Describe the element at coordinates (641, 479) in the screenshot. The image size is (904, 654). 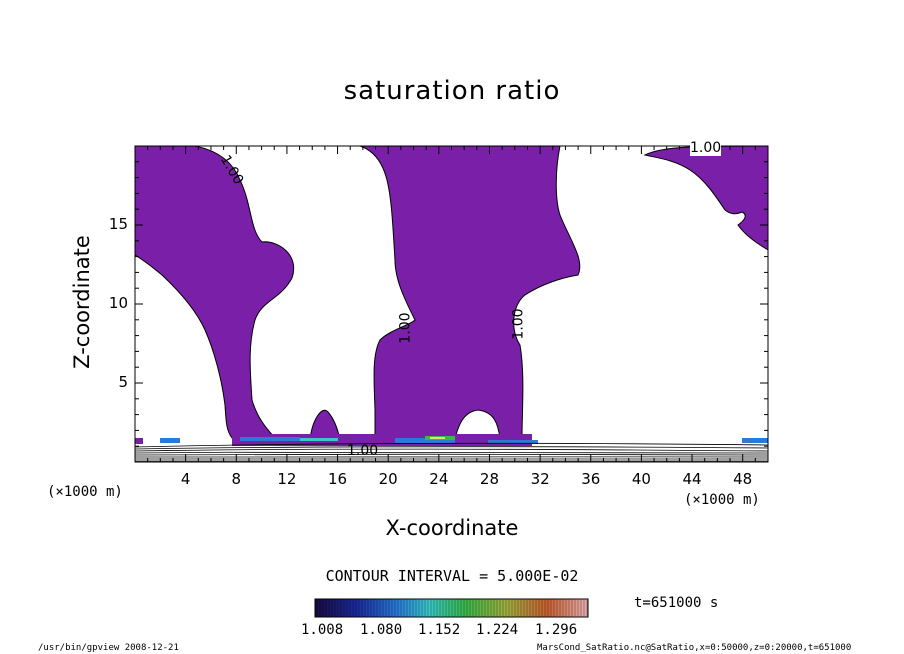
I see `x-tick-label: 40` at that location.